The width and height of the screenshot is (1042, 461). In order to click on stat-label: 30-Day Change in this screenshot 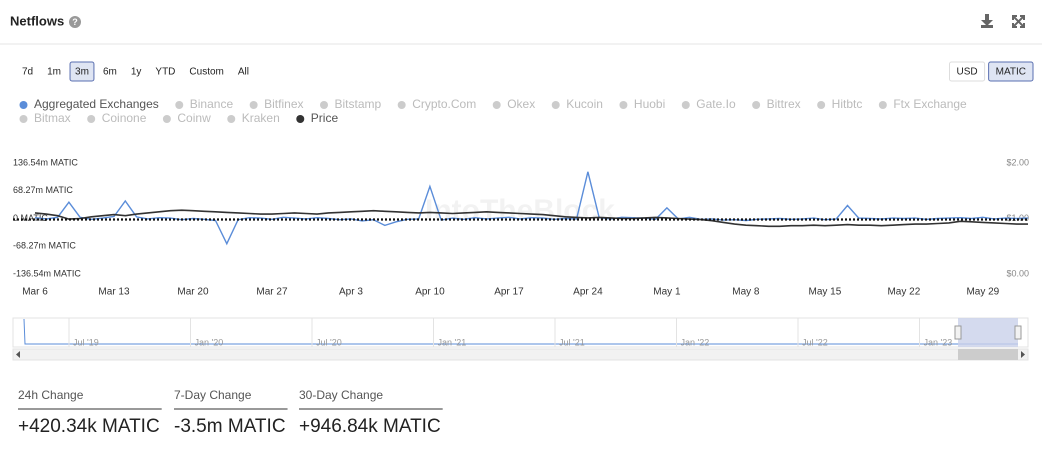, I will do `click(341, 395)`.